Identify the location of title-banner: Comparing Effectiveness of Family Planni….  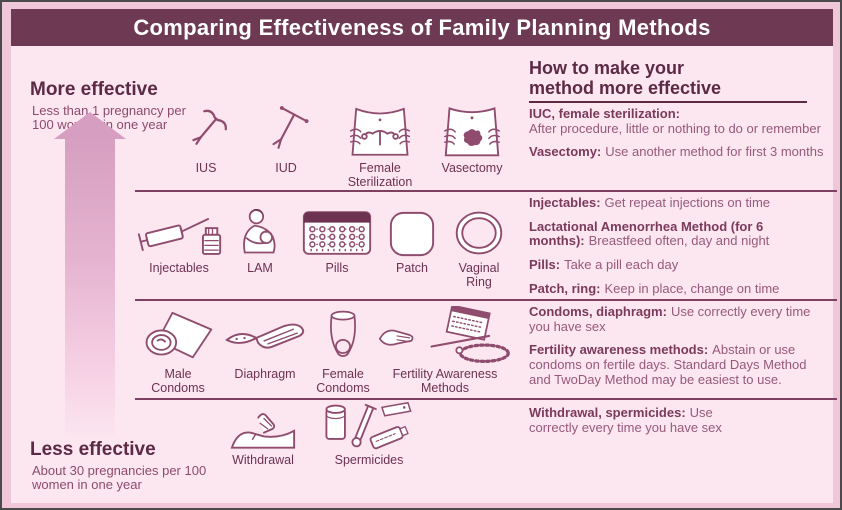
(422, 27).